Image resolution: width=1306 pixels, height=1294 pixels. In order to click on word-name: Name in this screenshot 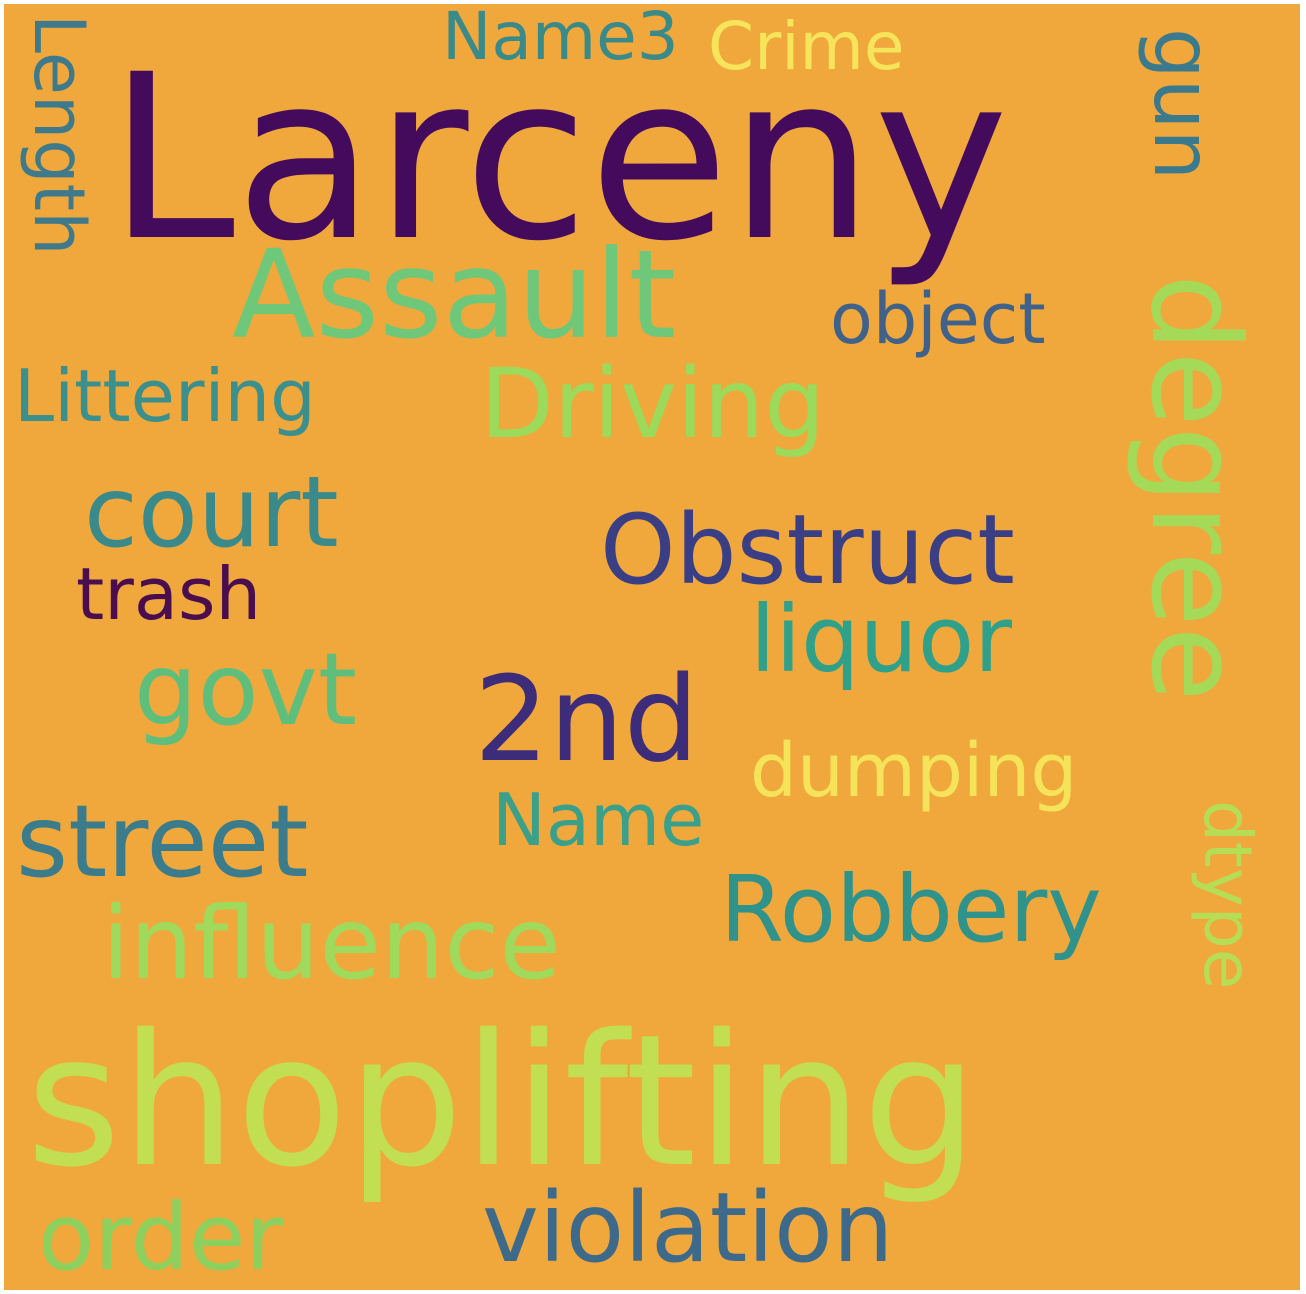, I will do `click(598, 820)`.